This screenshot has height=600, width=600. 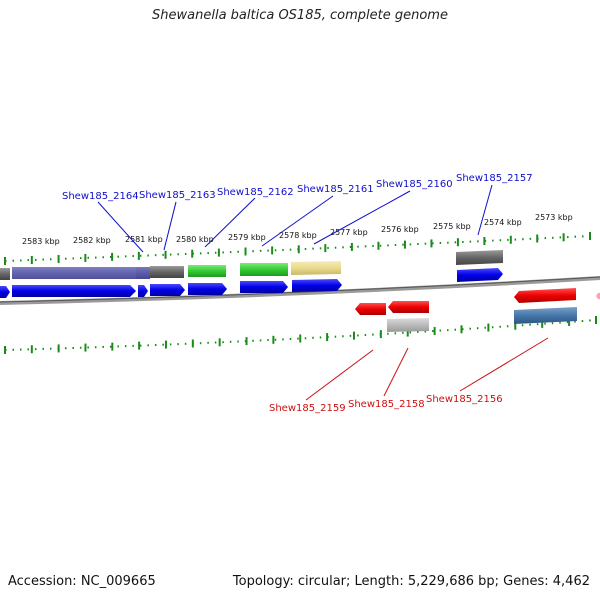 I want to click on reverse-gene-labels: Shew185_2159 Shew185_2158 Shew185_2156, so click(x=386, y=404).